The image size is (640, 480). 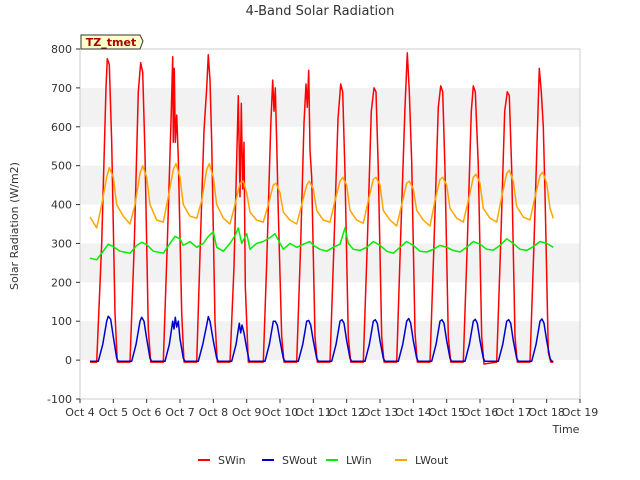 What do you see at coordinates (61, 166) in the screenshot?
I see `y-tick-label: 500` at bounding box center [61, 166].